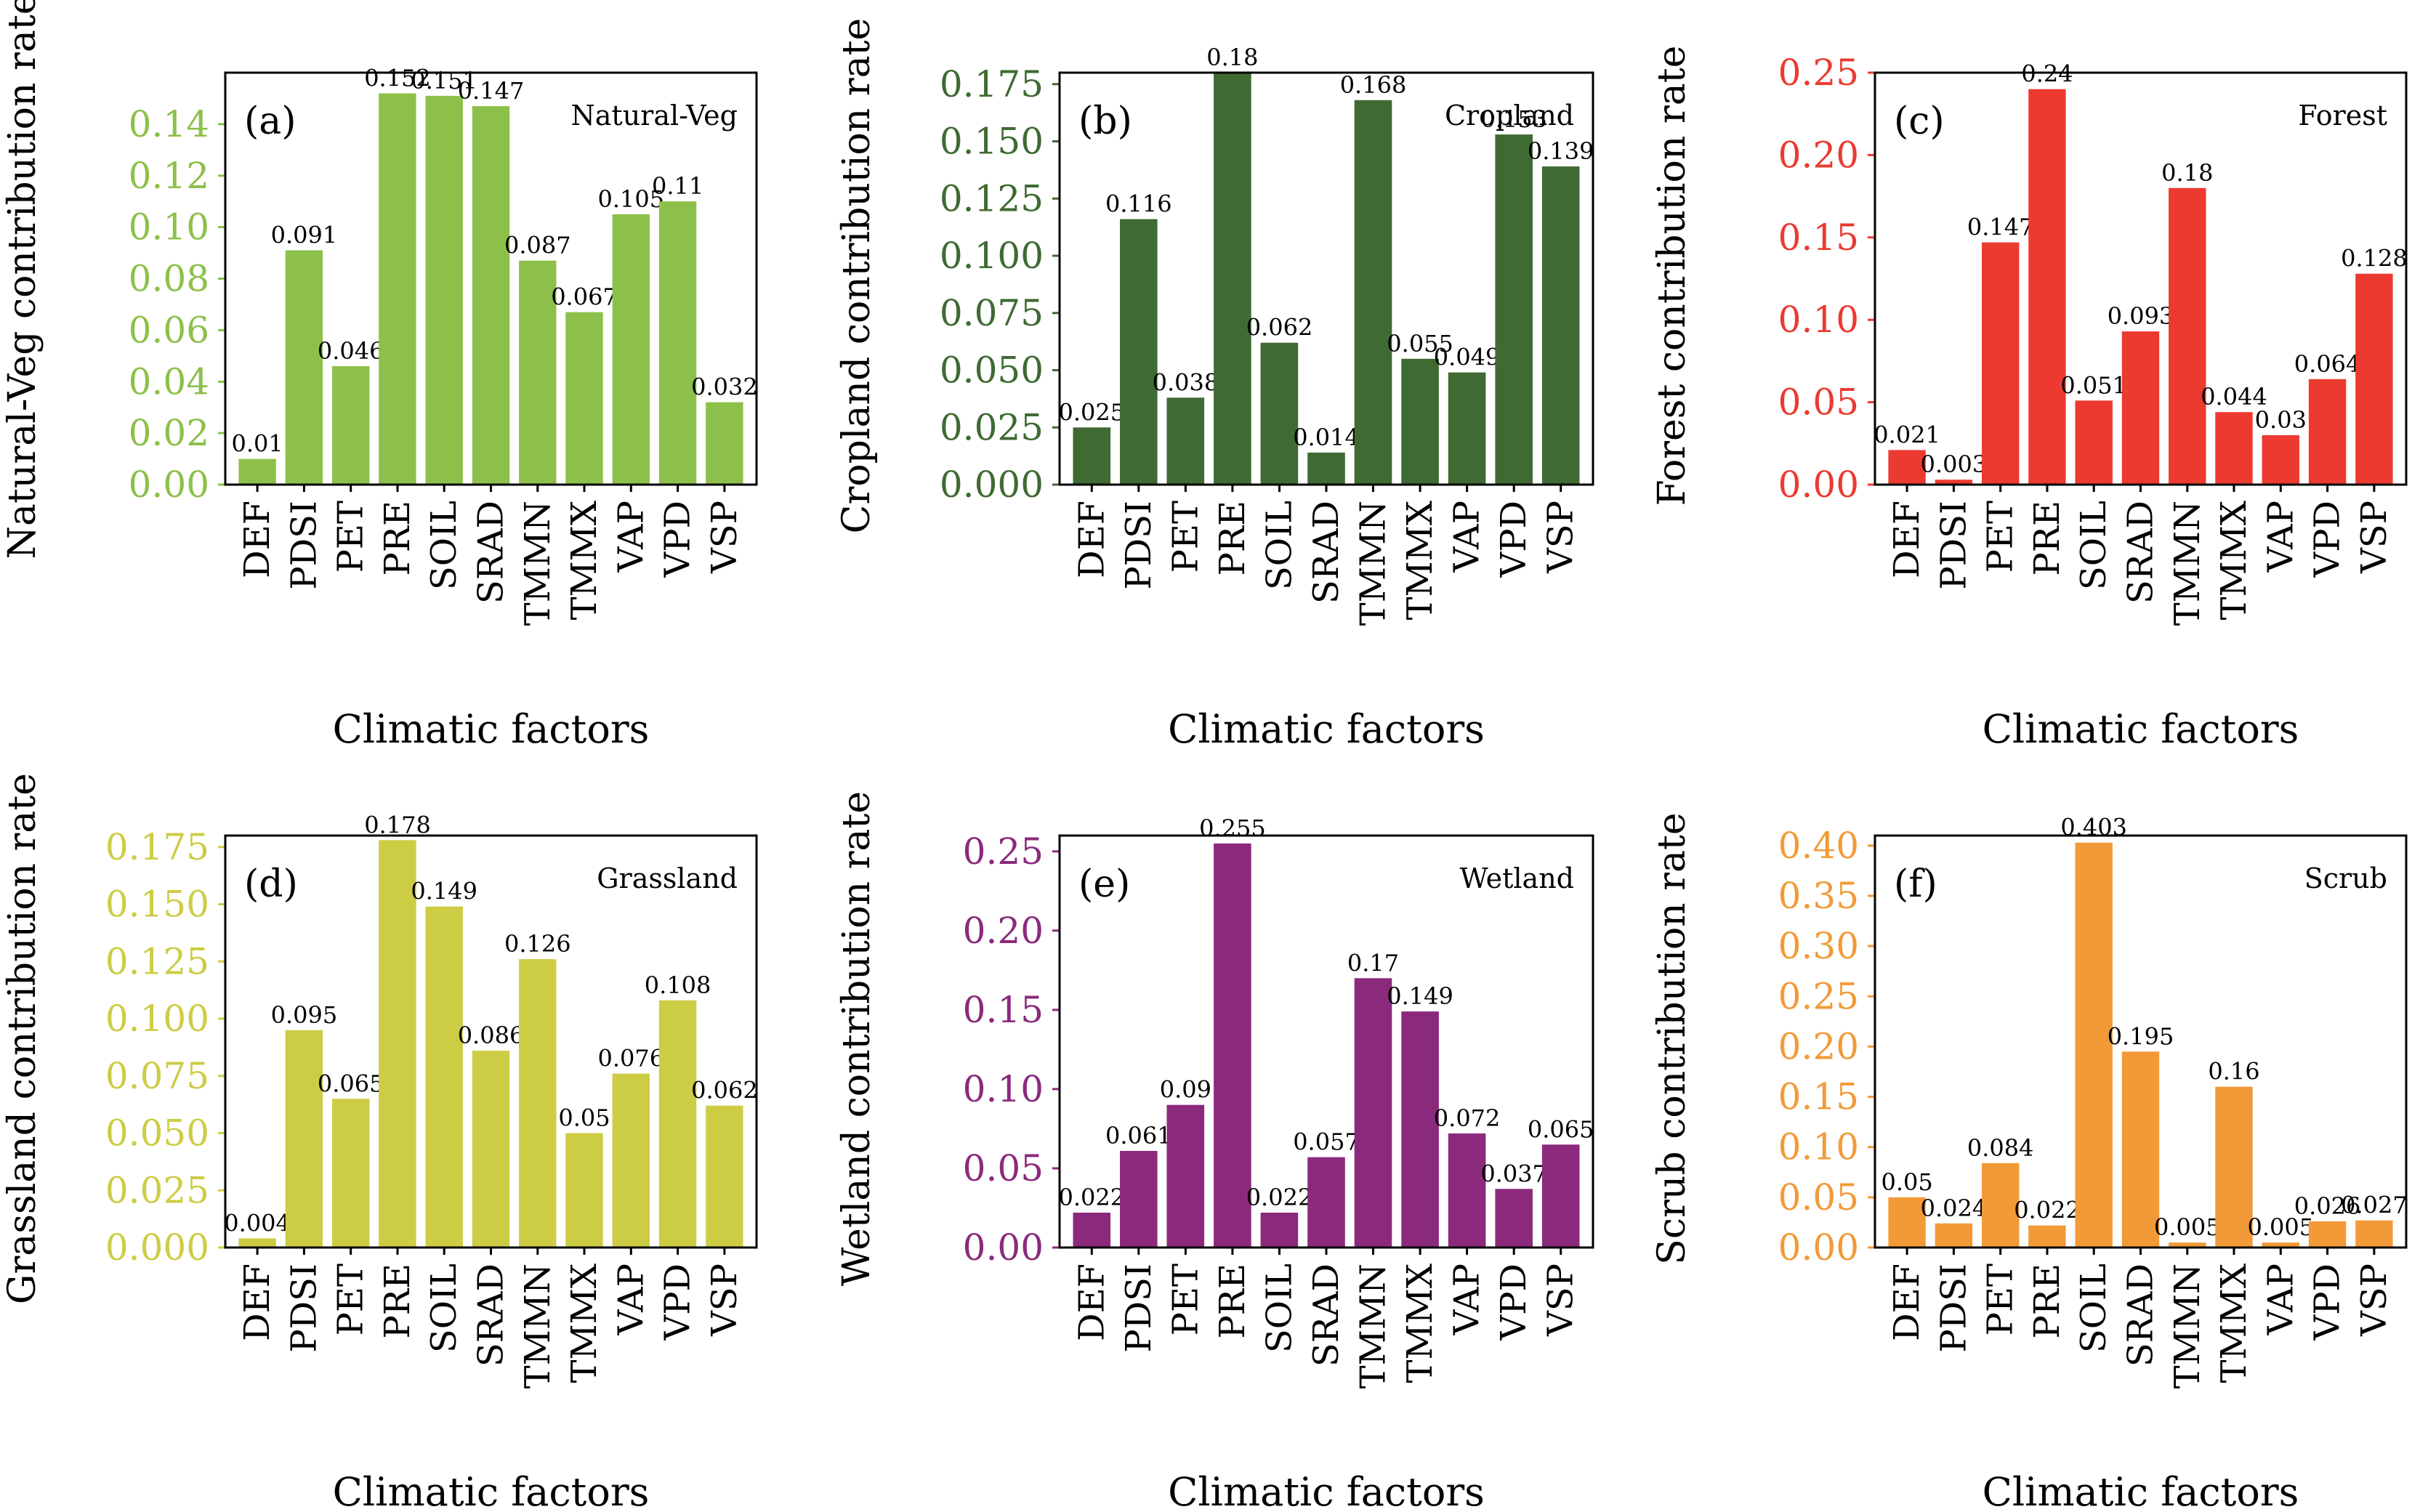 Image resolution: width=2420 pixels, height=1512 pixels. Describe the element at coordinates (157, 1133) in the screenshot. I see `y-tick-label: 0.050` at that location.